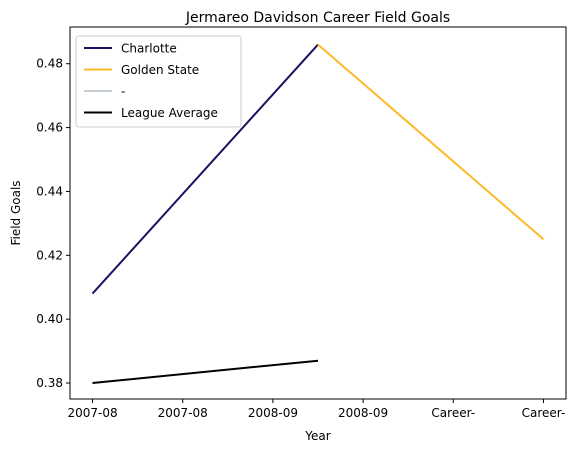 The image size is (579, 453). I want to click on x-axis-label: Year, so click(317, 436).